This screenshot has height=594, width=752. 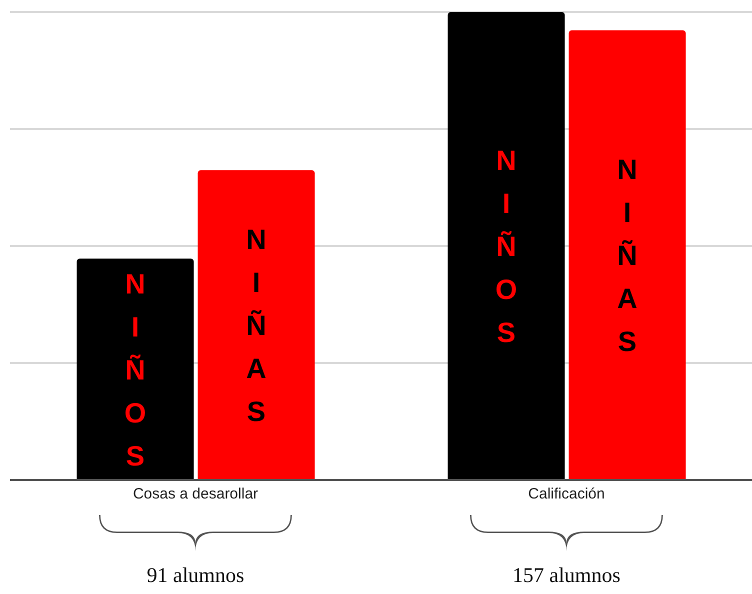 I want to click on text: 91 alumnos, so click(x=196, y=575).